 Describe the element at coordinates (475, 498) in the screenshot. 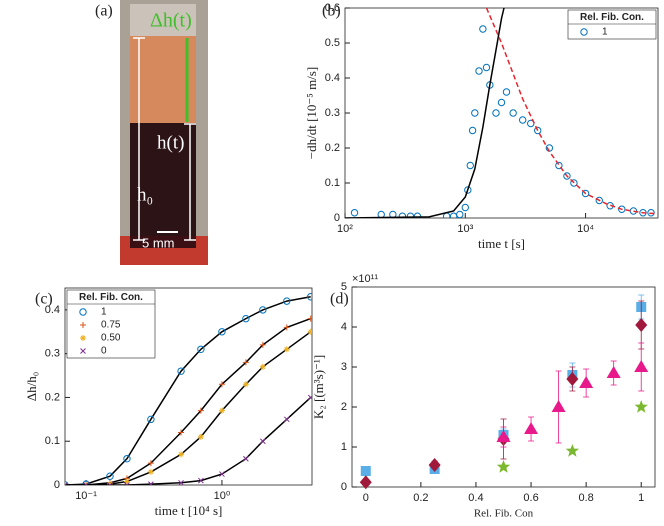

I see `x-tick-label: 0.4` at that location.